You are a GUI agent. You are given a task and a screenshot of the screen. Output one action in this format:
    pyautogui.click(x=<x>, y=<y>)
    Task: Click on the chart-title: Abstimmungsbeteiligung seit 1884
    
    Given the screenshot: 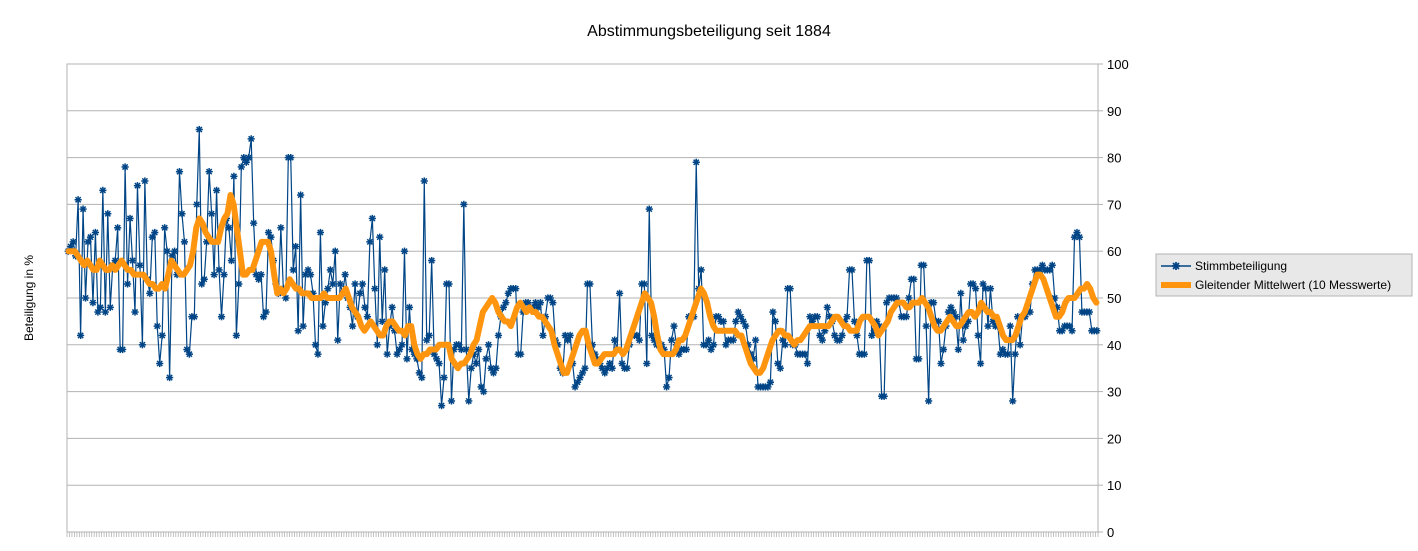 What is the action you would take?
    pyautogui.click(x=709, y=31)
    